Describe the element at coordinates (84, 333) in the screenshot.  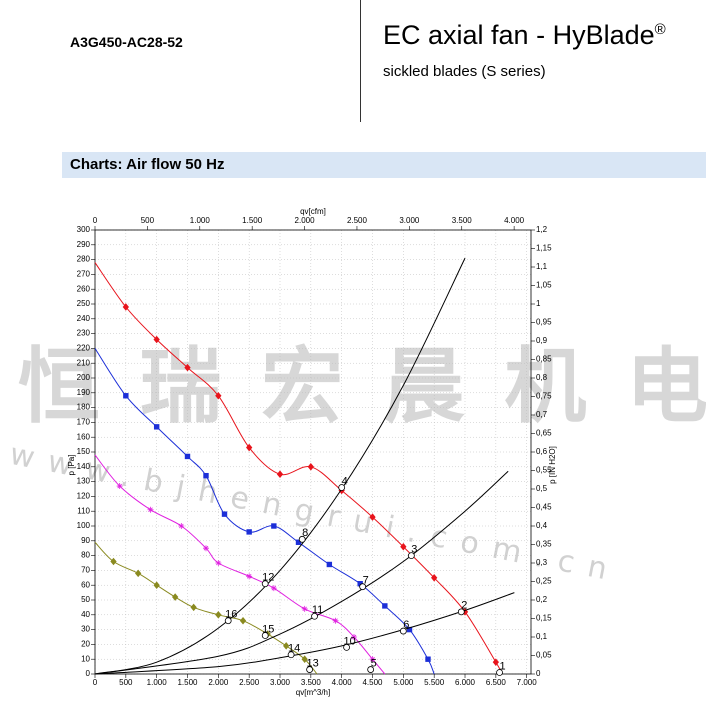
I see `y-tick-label: 230` at that location.